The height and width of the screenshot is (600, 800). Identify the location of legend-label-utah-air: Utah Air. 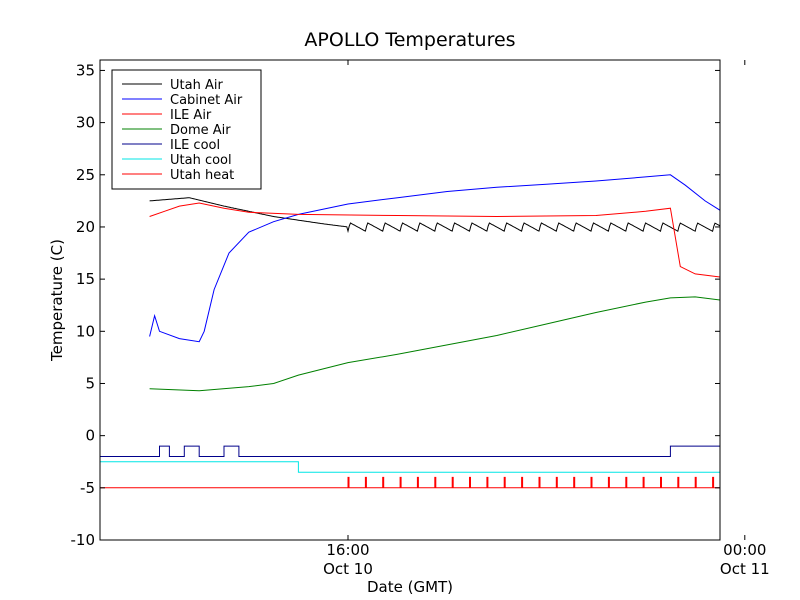
(196, 85).